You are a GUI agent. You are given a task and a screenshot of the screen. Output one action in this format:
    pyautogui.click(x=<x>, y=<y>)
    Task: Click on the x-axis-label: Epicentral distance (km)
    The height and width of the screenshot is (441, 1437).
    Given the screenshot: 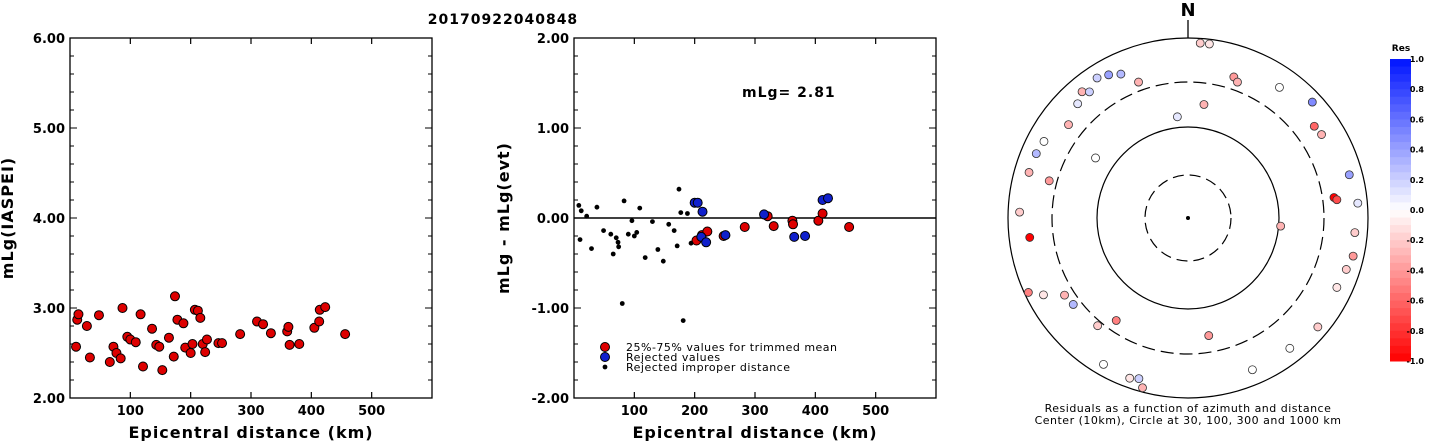 What is the action you would take?
    pyautogui.click(x=754, y=432)
    